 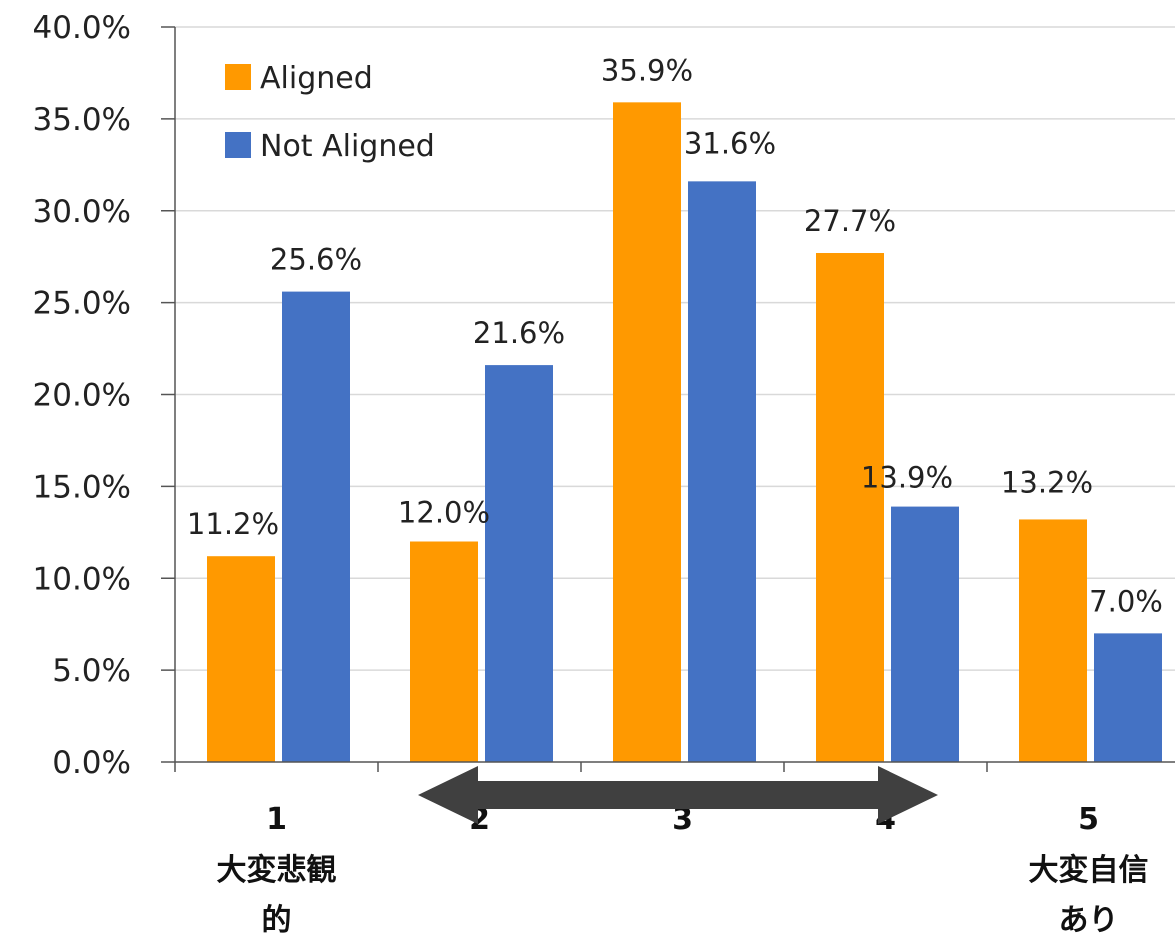 I want to click on x-tick-label: 1, so click(x=276, y=819).